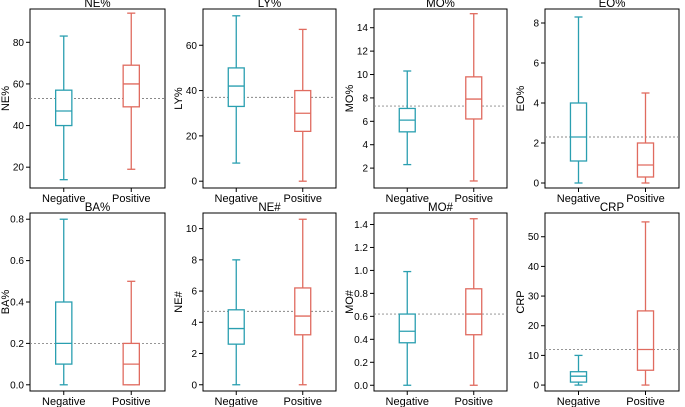 The image size is (685, 407). Describe the element at coordinates (441, 208) in the screenshot. I see `panel-title: MO#` at that location.